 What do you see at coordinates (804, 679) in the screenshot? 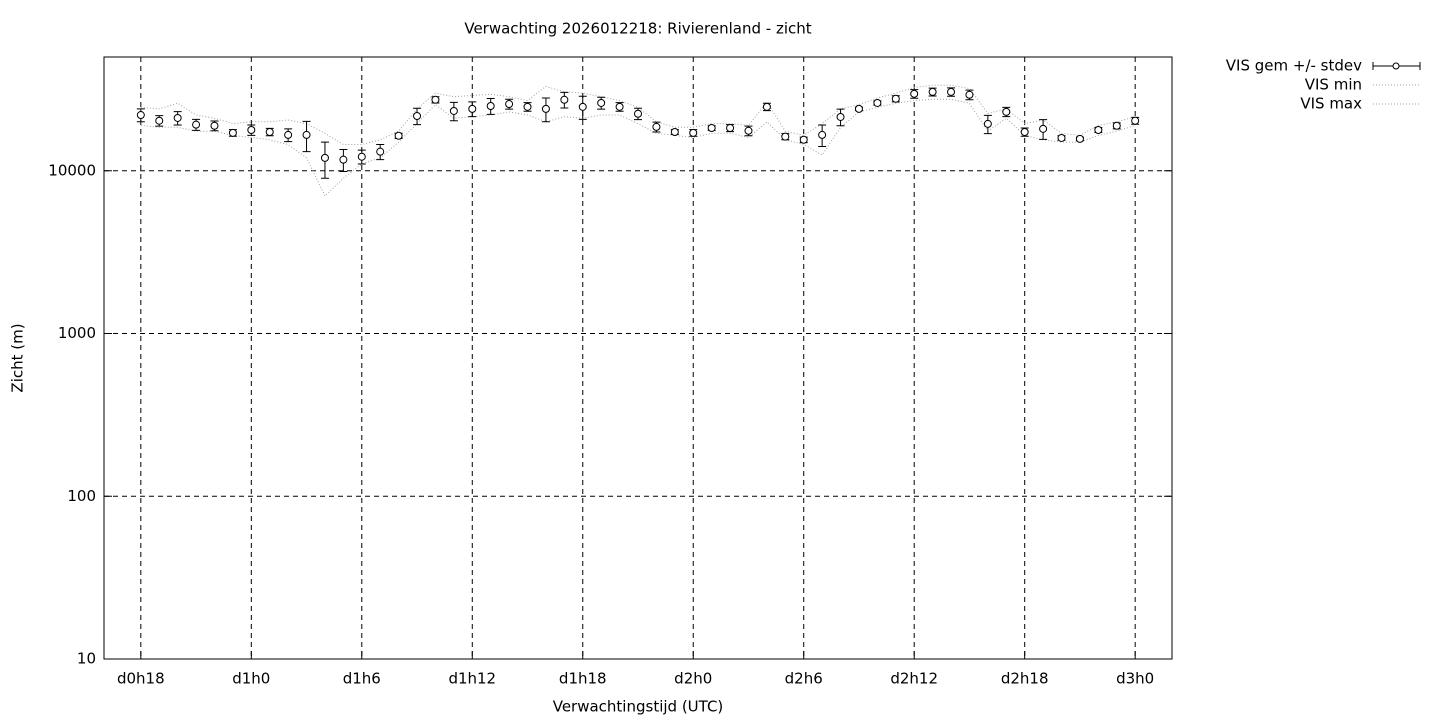
I see `x-tick-label: d2h6` at bounding box center [804, 679].